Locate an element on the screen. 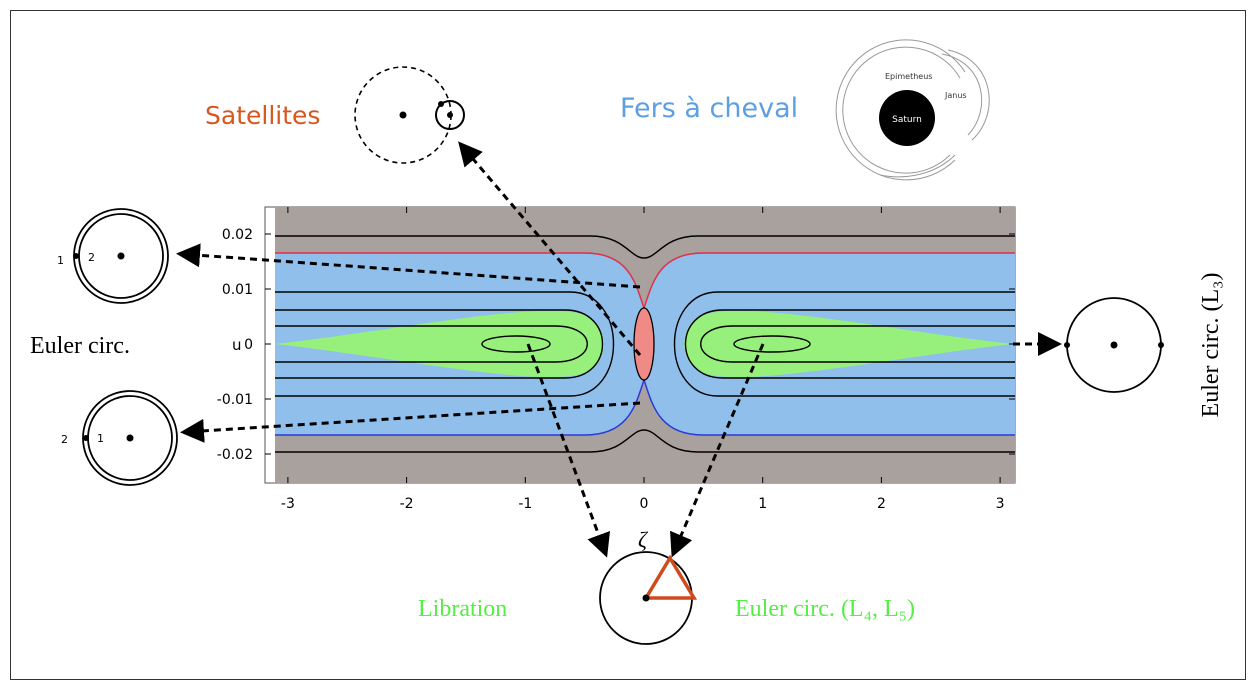 This screenshot has height=695, width=1256. x-tick-label: 1 is located at coordinates (762, 504).